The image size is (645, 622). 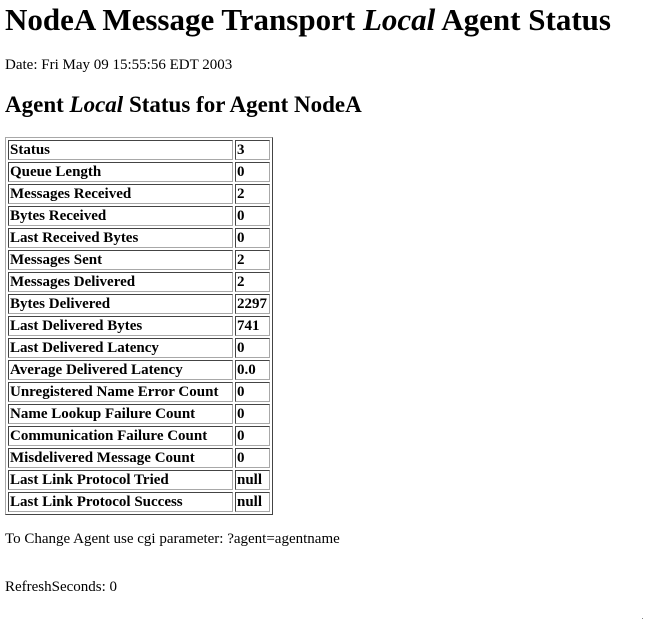 I want to click on table-row: Messages Sent 2, so click(x=139, y=260).